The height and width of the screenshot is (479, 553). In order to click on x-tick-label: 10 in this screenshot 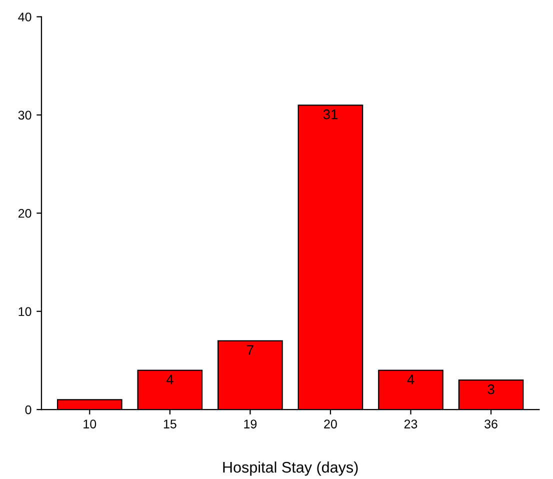, I will do `click(90, 424)`.